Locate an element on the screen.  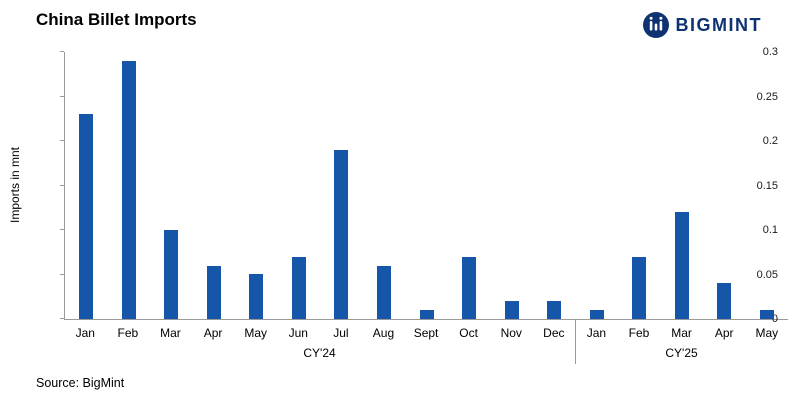
x-tick-label: Dec is located at coordinates (554, 333).